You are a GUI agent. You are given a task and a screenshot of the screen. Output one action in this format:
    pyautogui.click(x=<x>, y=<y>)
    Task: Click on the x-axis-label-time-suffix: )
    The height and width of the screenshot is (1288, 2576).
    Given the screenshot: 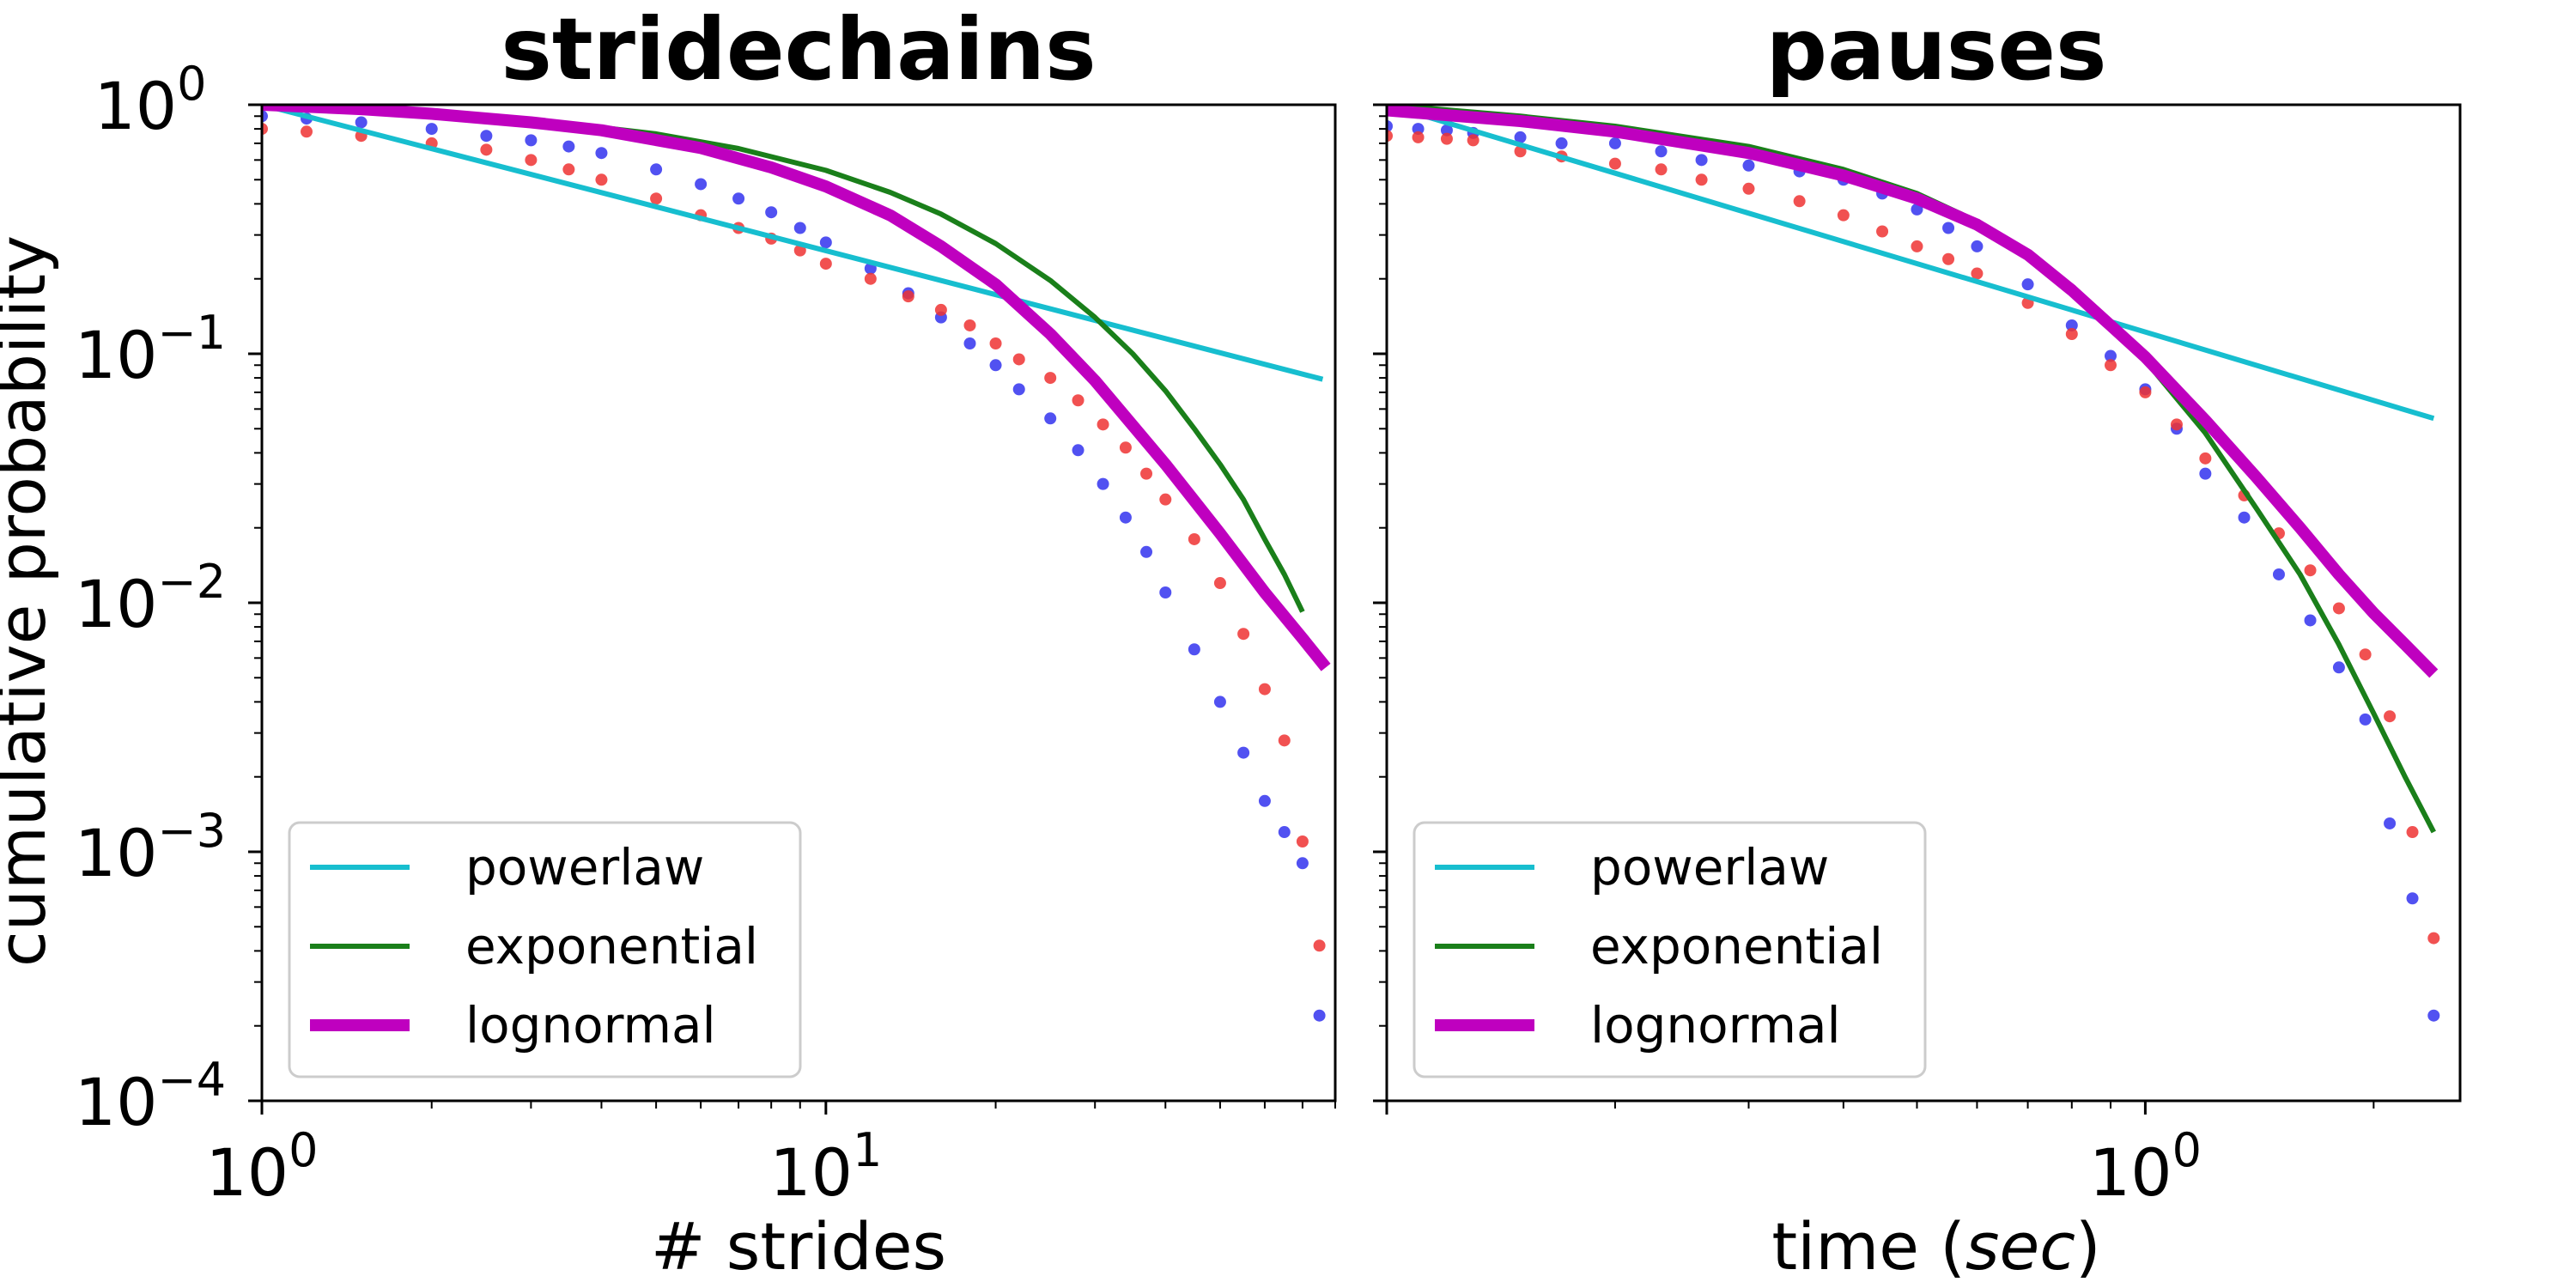 What is the action you would take?
    pyautogui.click(x=2088, y=1246)
    